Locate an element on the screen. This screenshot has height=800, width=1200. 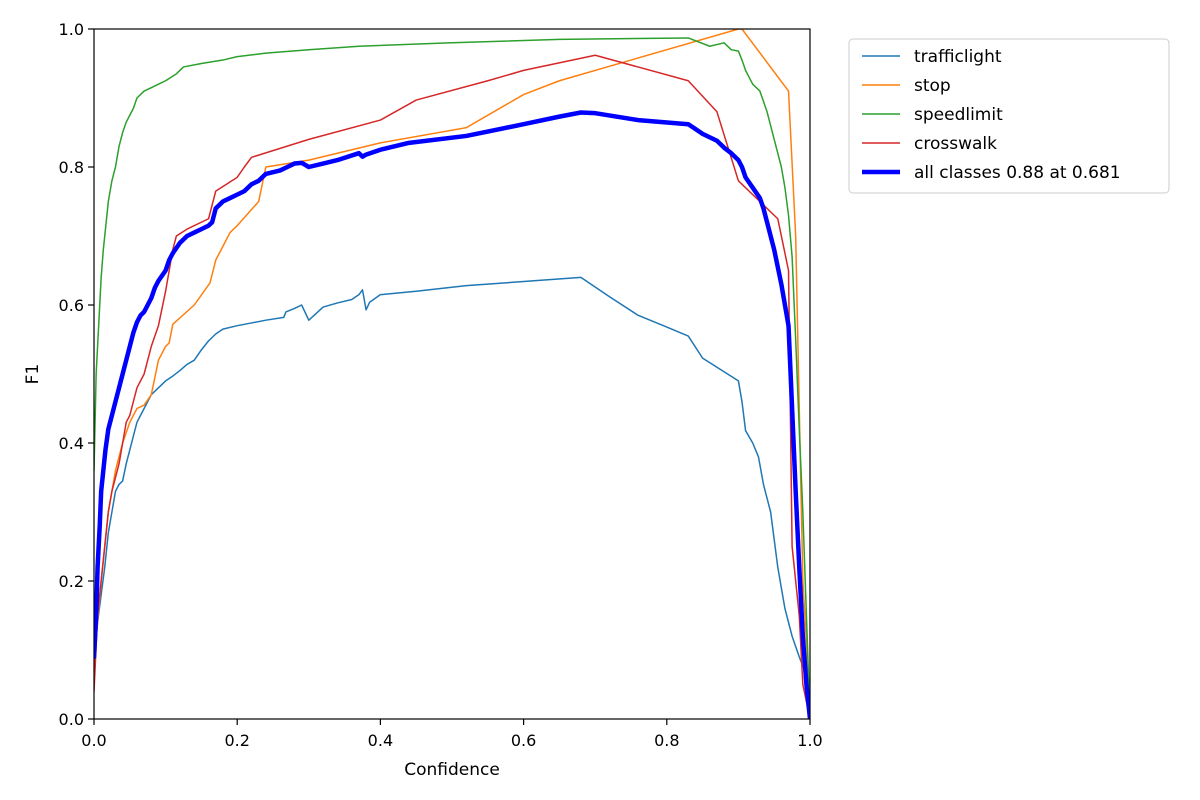
legend-label: crosswalk is located at coordinates (955, 144).